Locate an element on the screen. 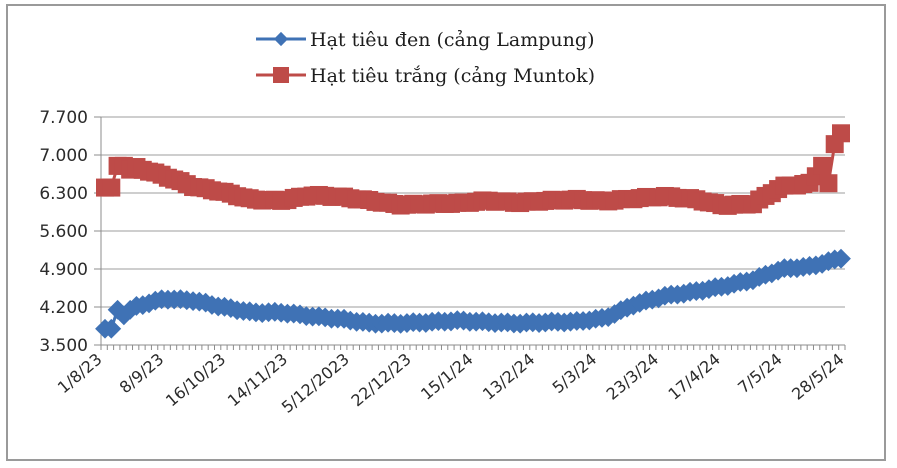 The image size is (897, 468). x-tick-label: 13/2/24 is located at coordinates (508, 377).